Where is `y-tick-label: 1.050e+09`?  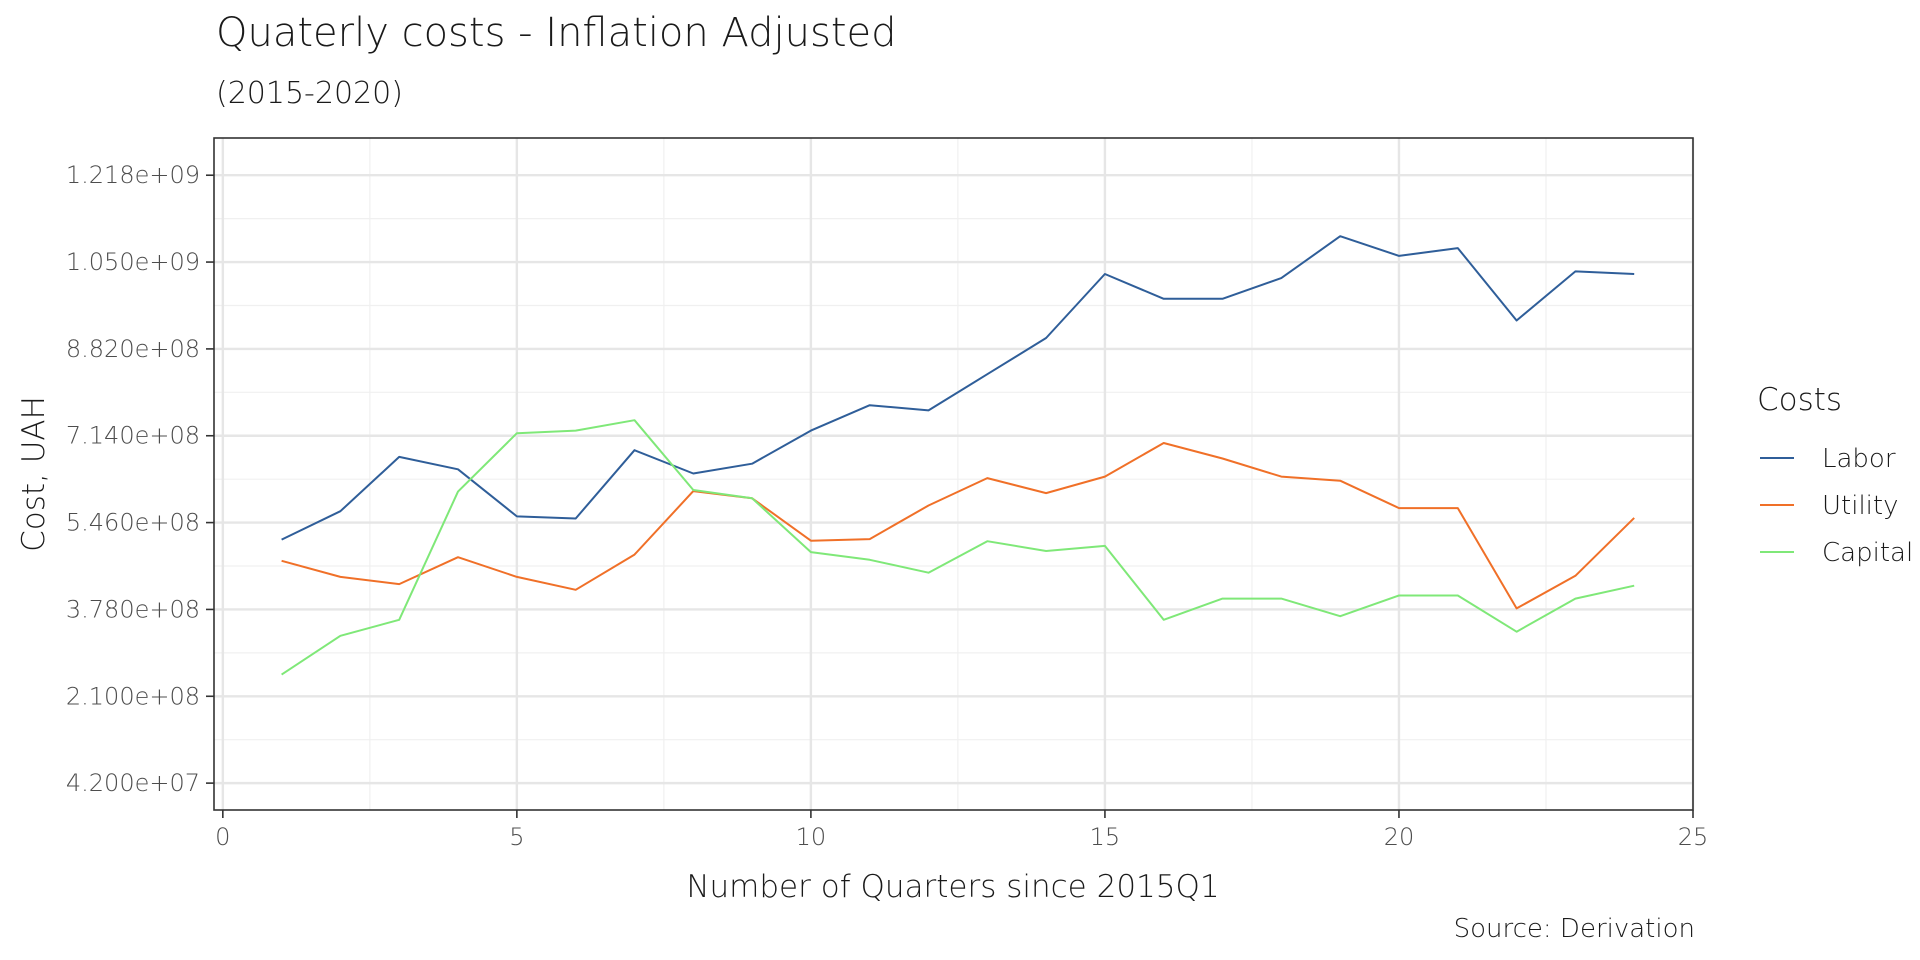 y-tick-label: 1.050e+09 is located at coordinates (133, 262).